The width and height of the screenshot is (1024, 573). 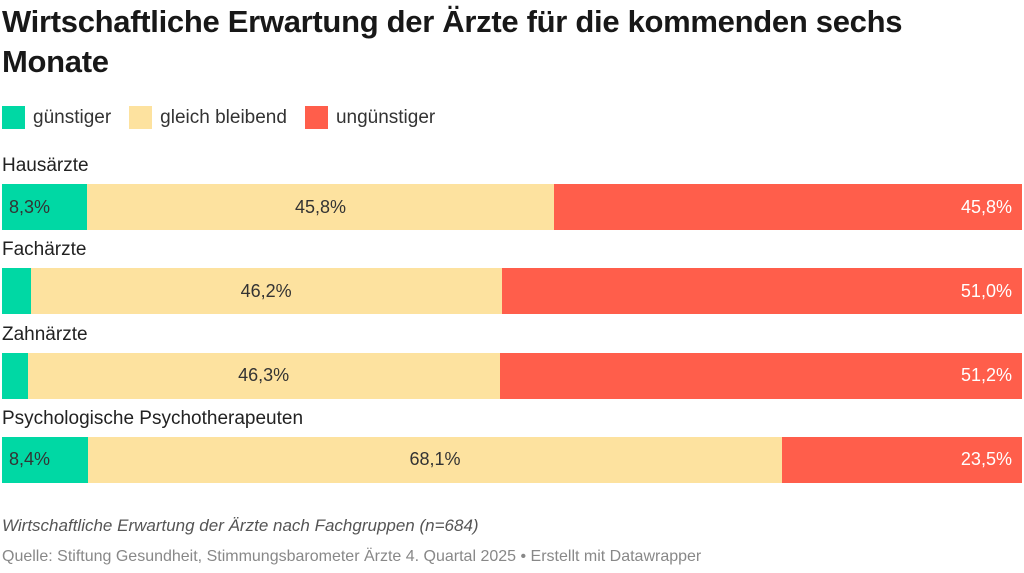 I want to click on row-label: Fachärzte, so click(x=44, y=250).